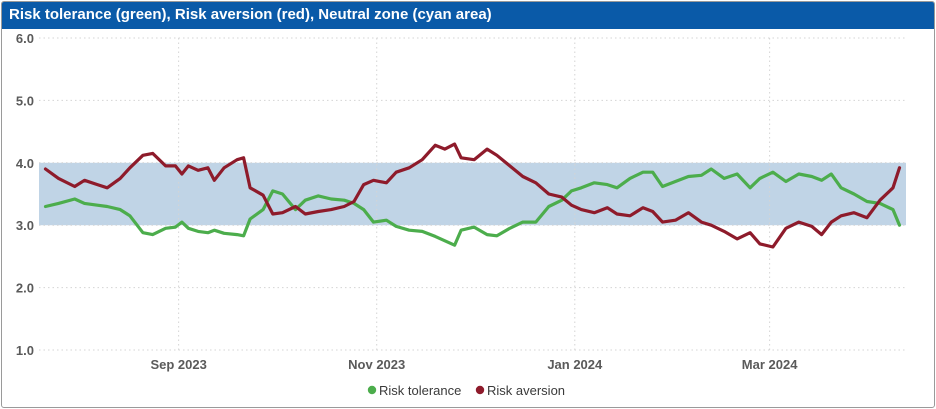  What do you see at coordinates (25, 100) in the screenshot?
I see `y-tick-label: 5.0` at bounding box center [25, 100].